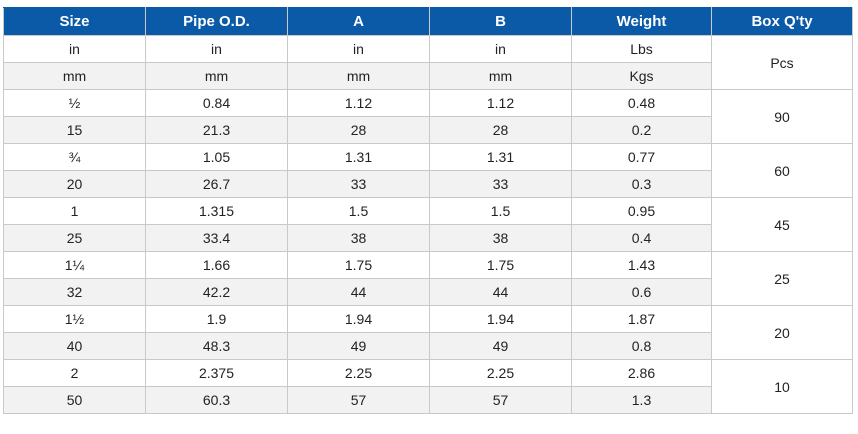 The height and width of the screenshot is (434, 858). Describe the element at coordinates (641, 400) in the screenshot. I see `table-cell: 1.3` at that location.